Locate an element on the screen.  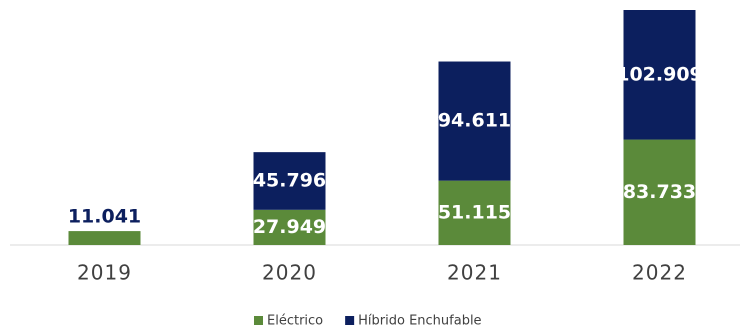
legend-label: Eléctrico is located at coordinates (295, 321).